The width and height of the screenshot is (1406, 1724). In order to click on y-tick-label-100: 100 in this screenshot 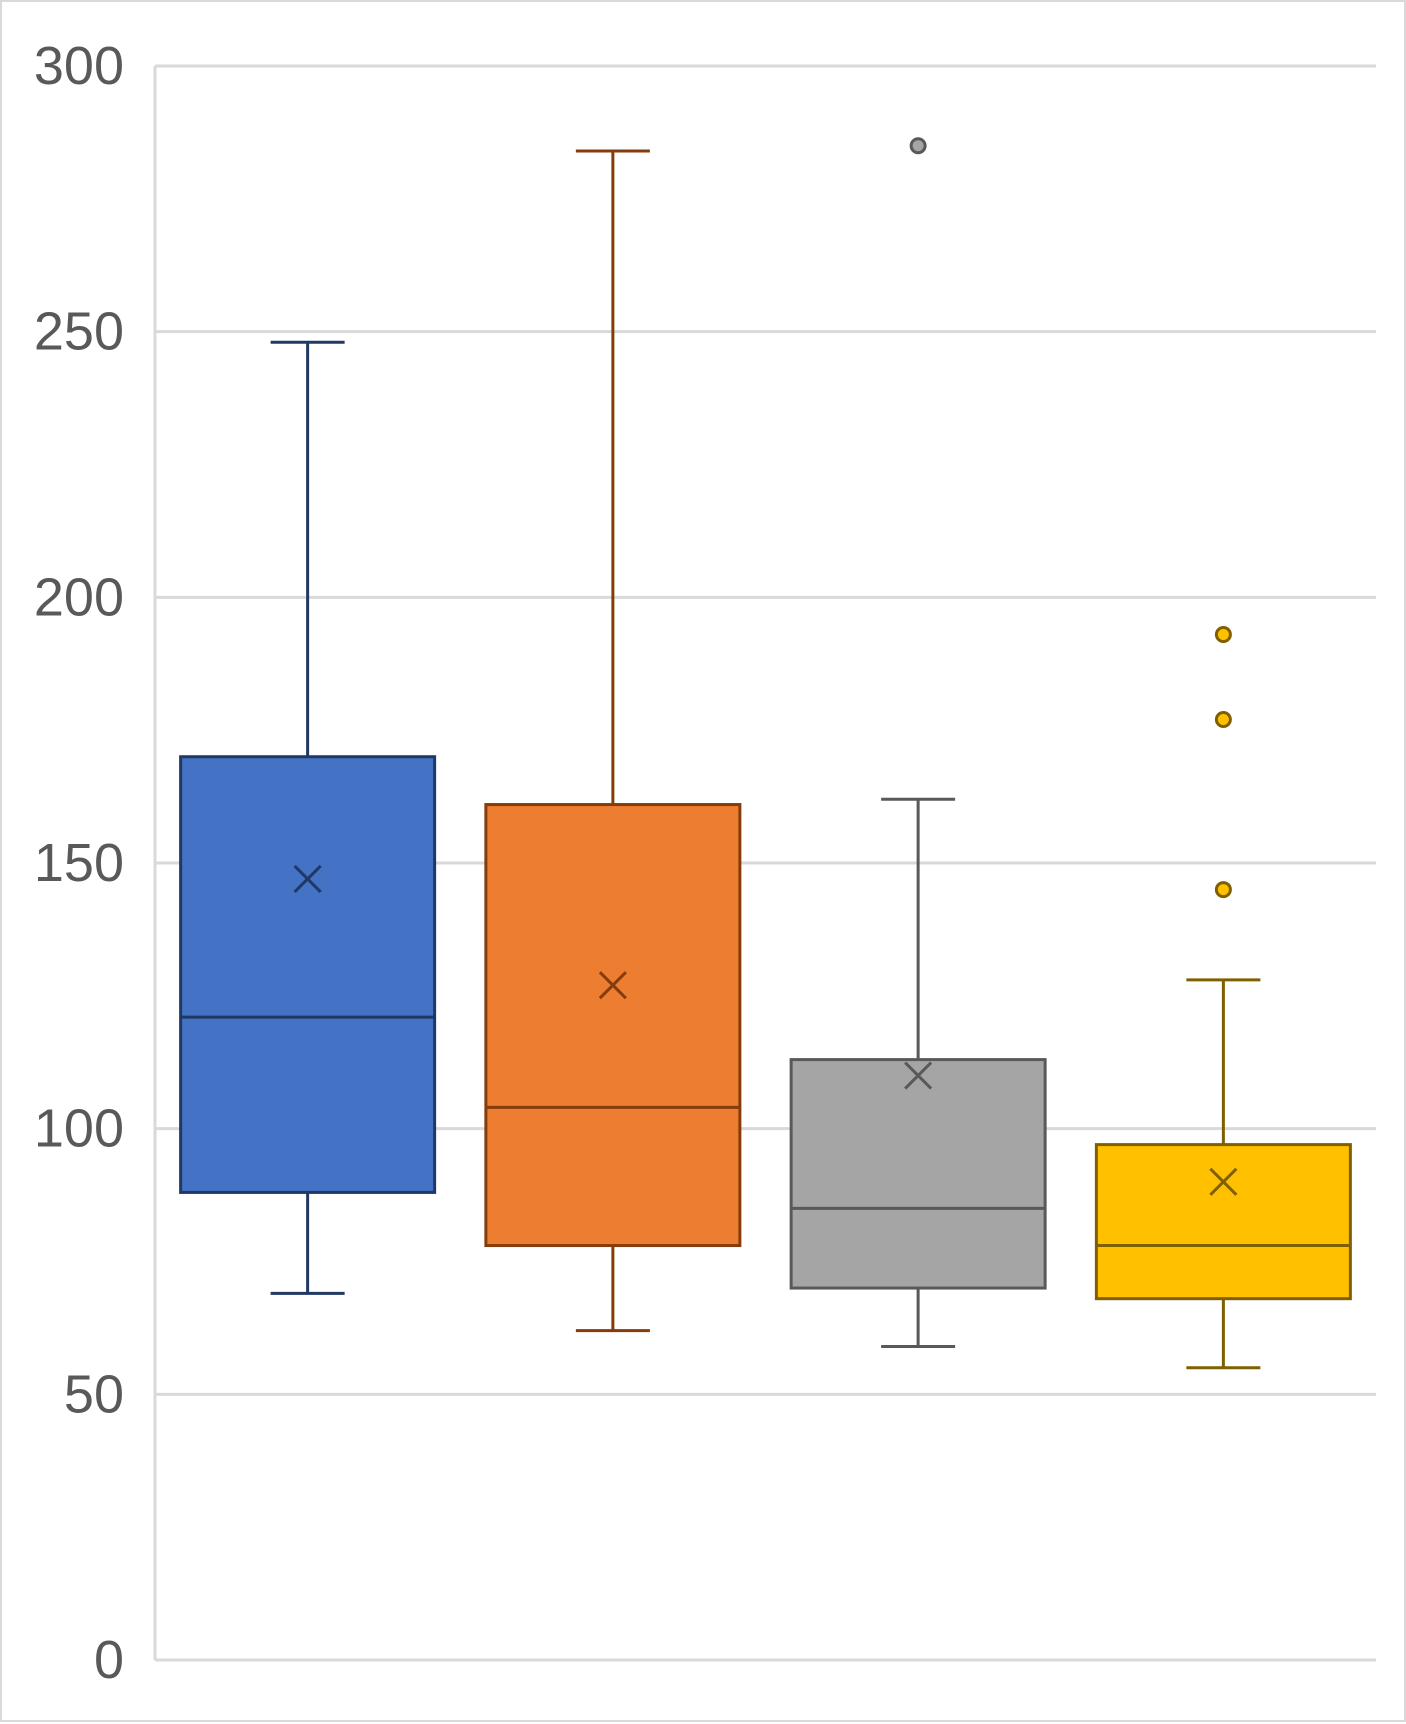, I will do `click(79, 1129)`.